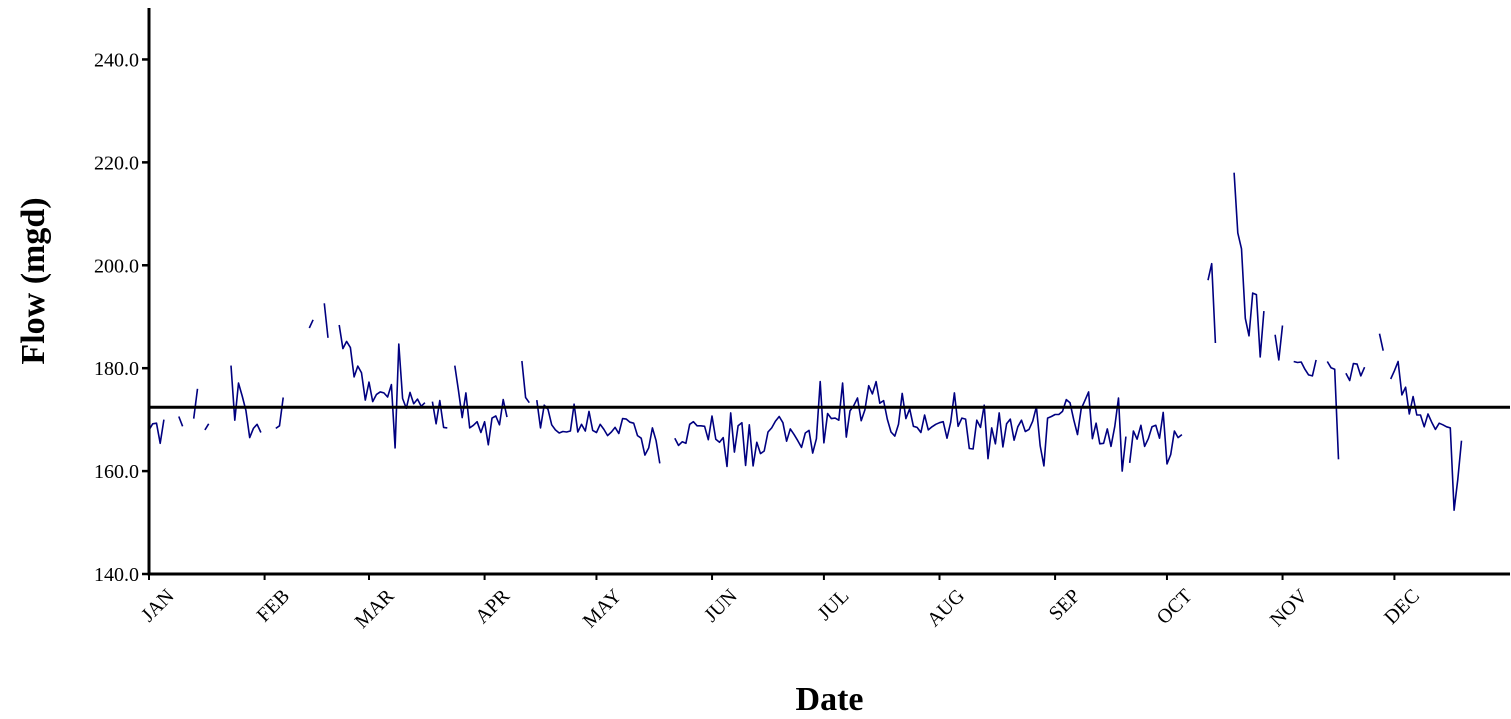 The image size is (1511, 719). What do you see at coordinates (375, 609) in the screenshot?
I see `x-tick-label: MAR` at bounding box center [375, 609].